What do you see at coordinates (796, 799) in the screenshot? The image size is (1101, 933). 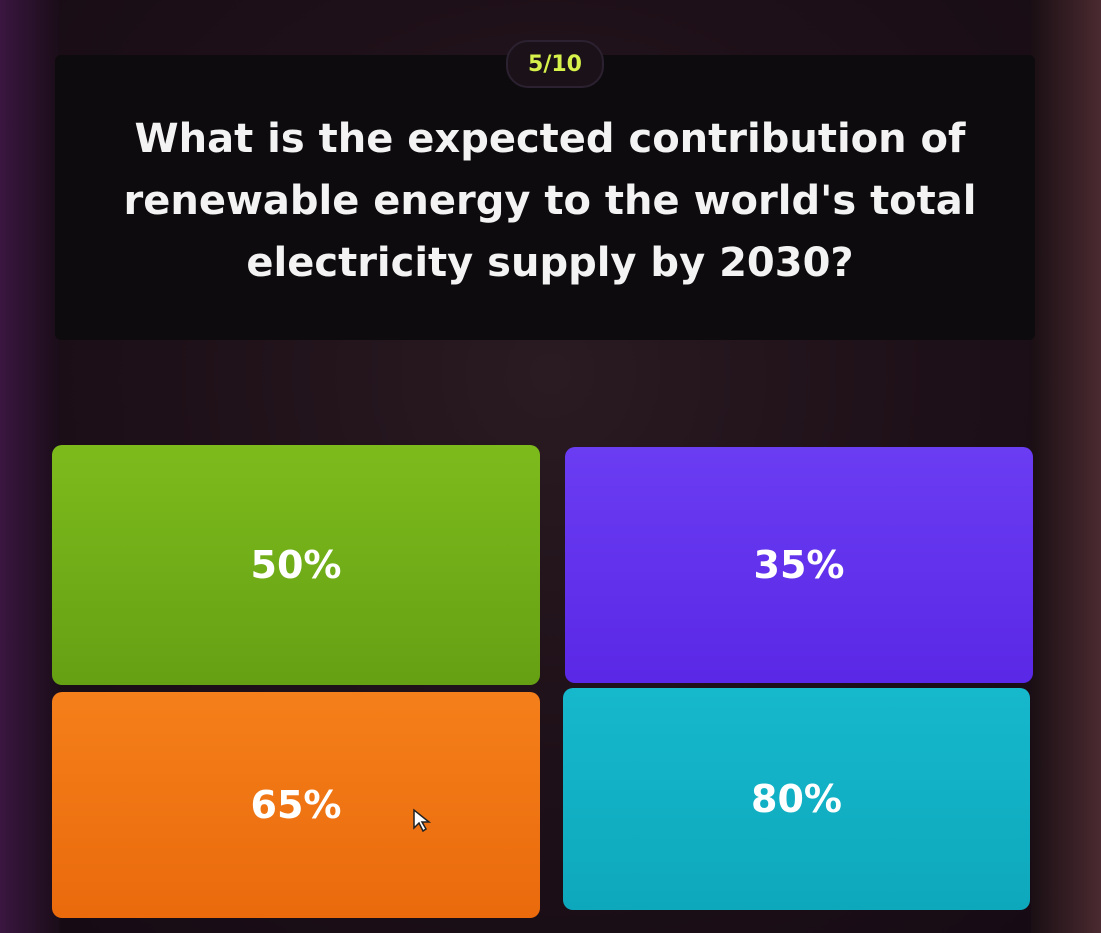 I see `answer-option-4: 80%` at bounding box center [796, 799].